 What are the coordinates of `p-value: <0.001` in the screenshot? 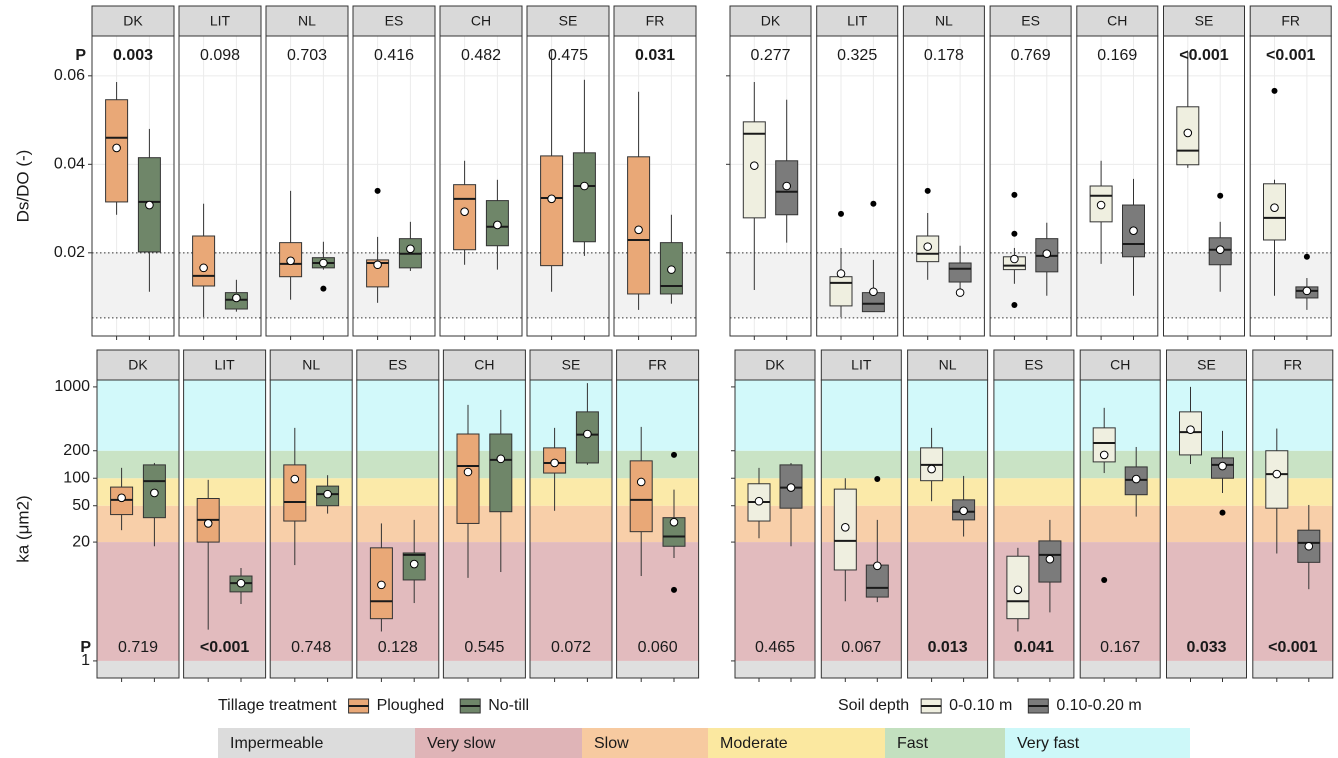 It's located at (1290, 55).